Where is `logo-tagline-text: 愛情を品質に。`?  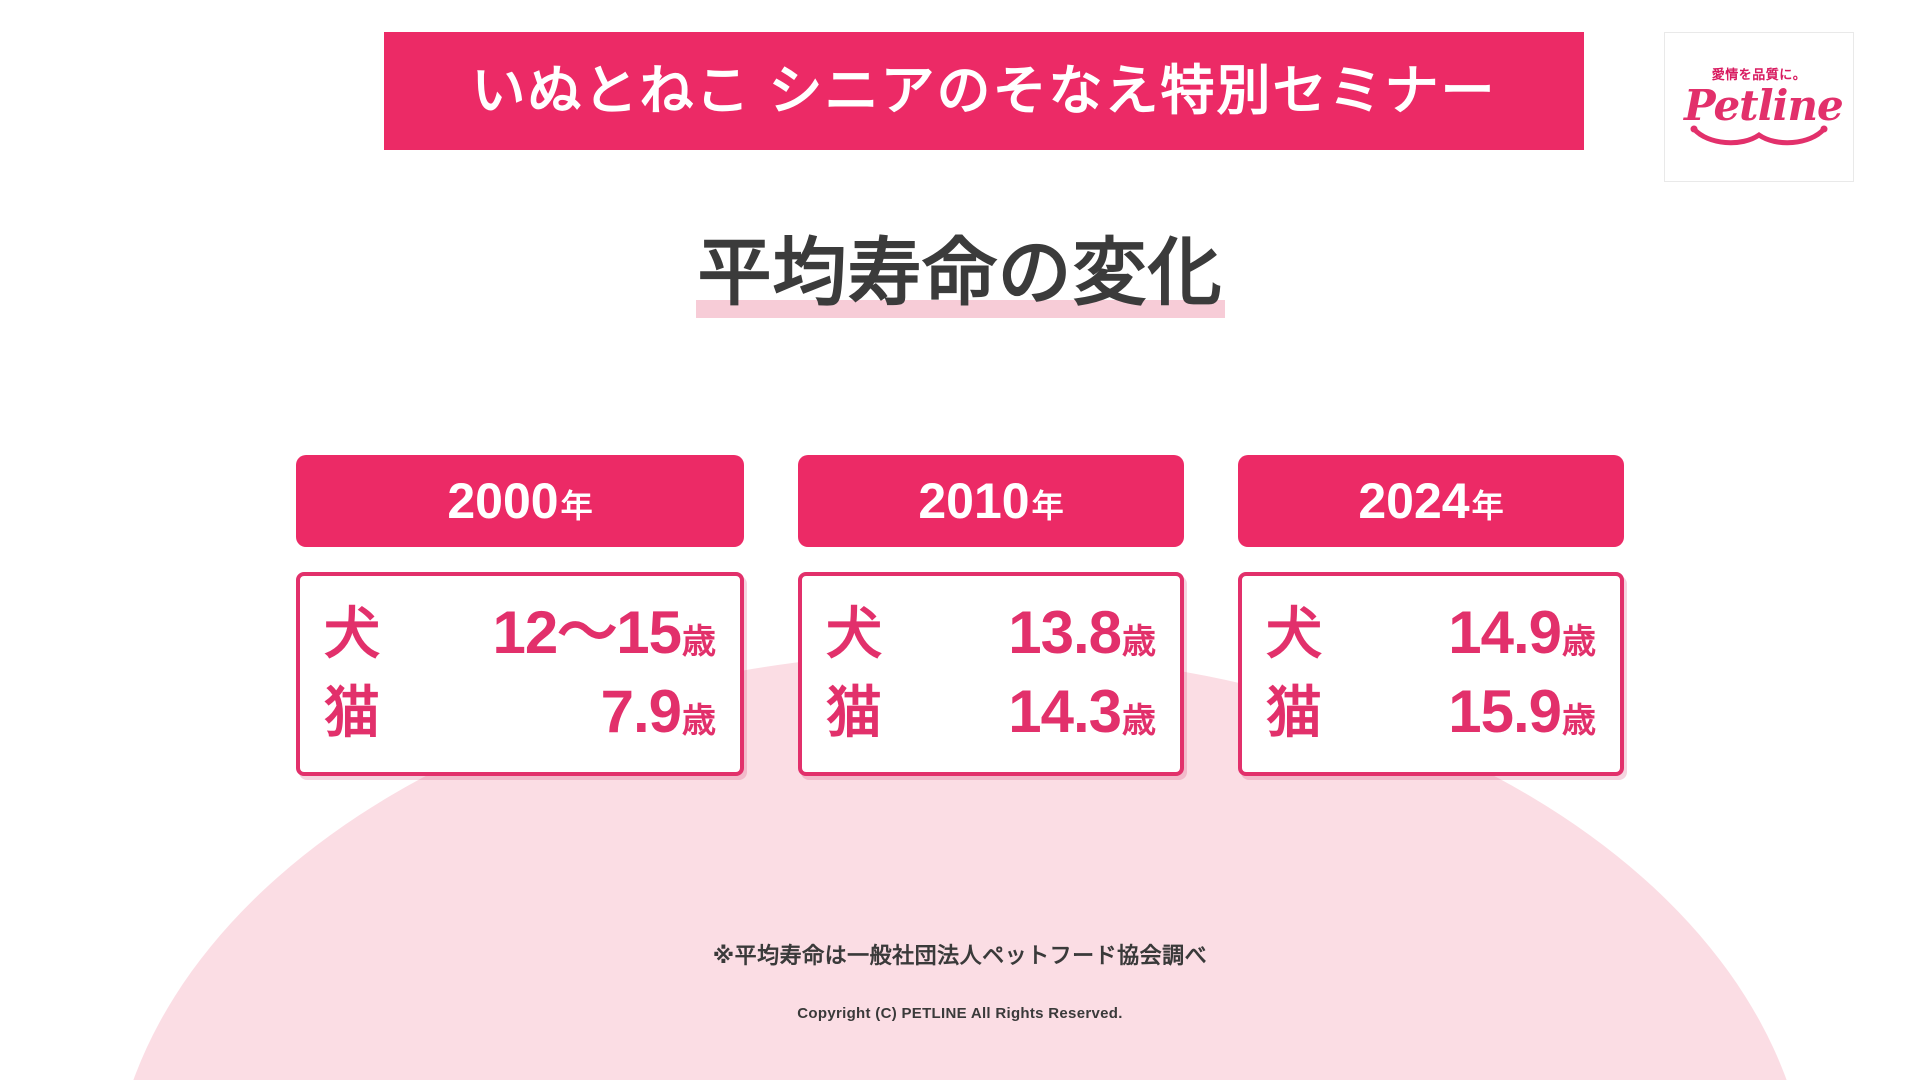 logo-tagline-text: 愛情を品質に。 is located at coordinates (1759, 74).